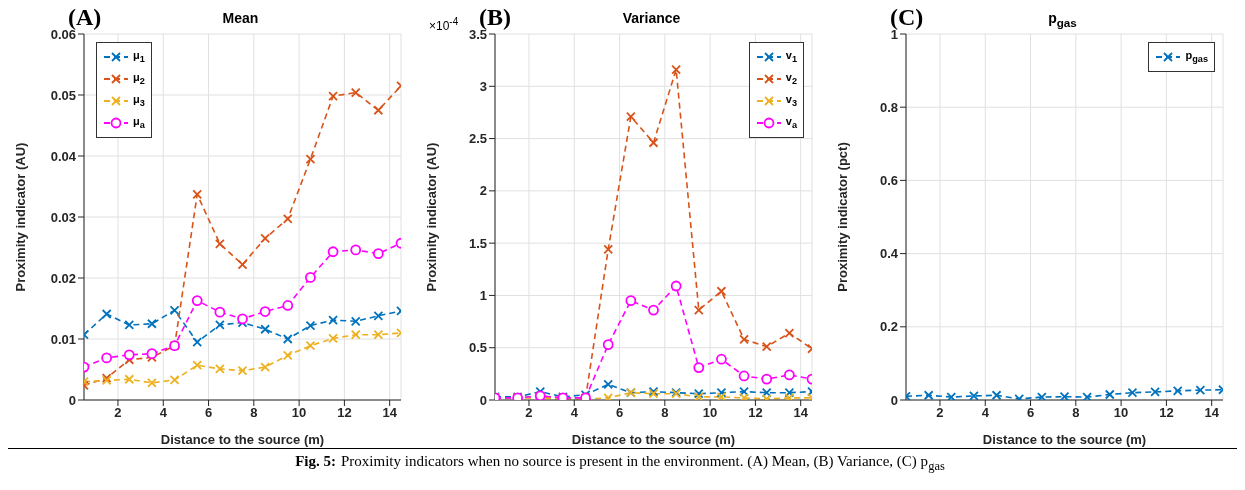 This screenshot has height=490, width=1245. What do you see at coordinates (842, 217) in the screenshot?
I see `y-axis-title: Proximity indicator (pct)` at bounding box center [842, 217].